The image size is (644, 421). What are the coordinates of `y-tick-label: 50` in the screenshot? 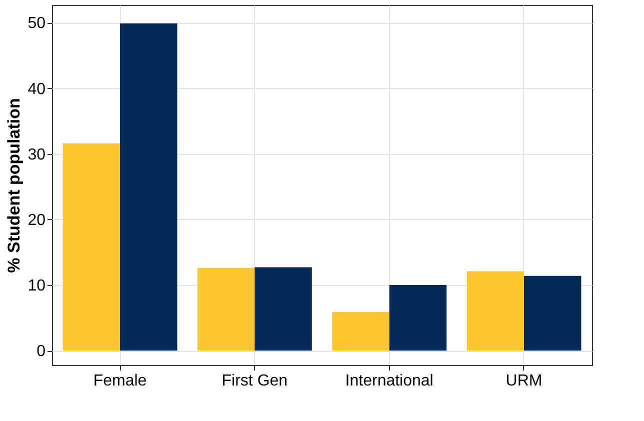 It's located at (37, 23).